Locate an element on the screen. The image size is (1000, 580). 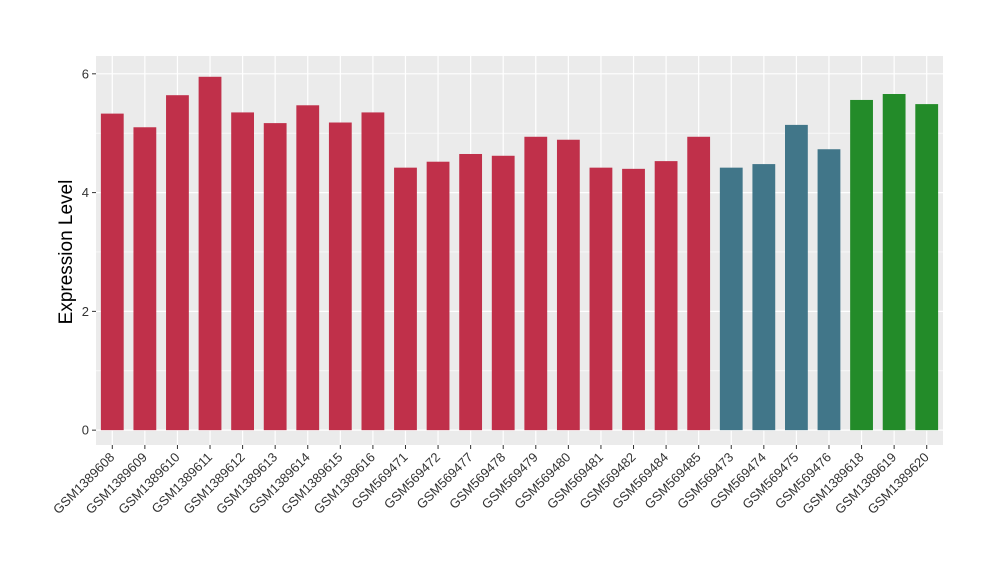
bar-gsm1389620 is located at coordinates (927, 267).